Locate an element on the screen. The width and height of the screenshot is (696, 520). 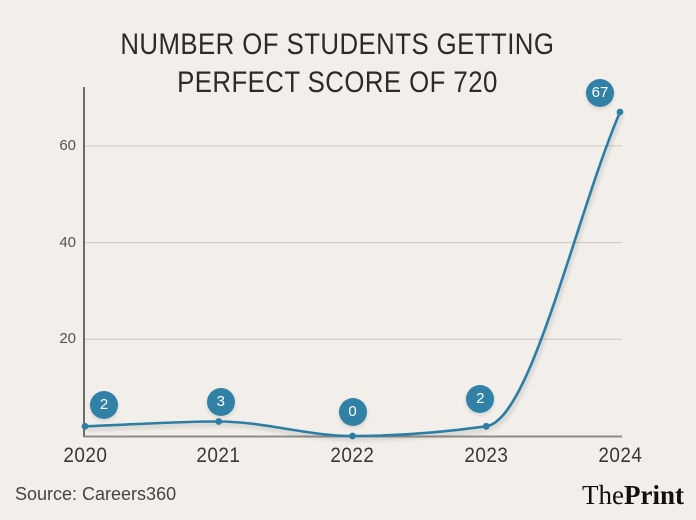
data-point-dot-2022 is located at coordinates (352, 436).